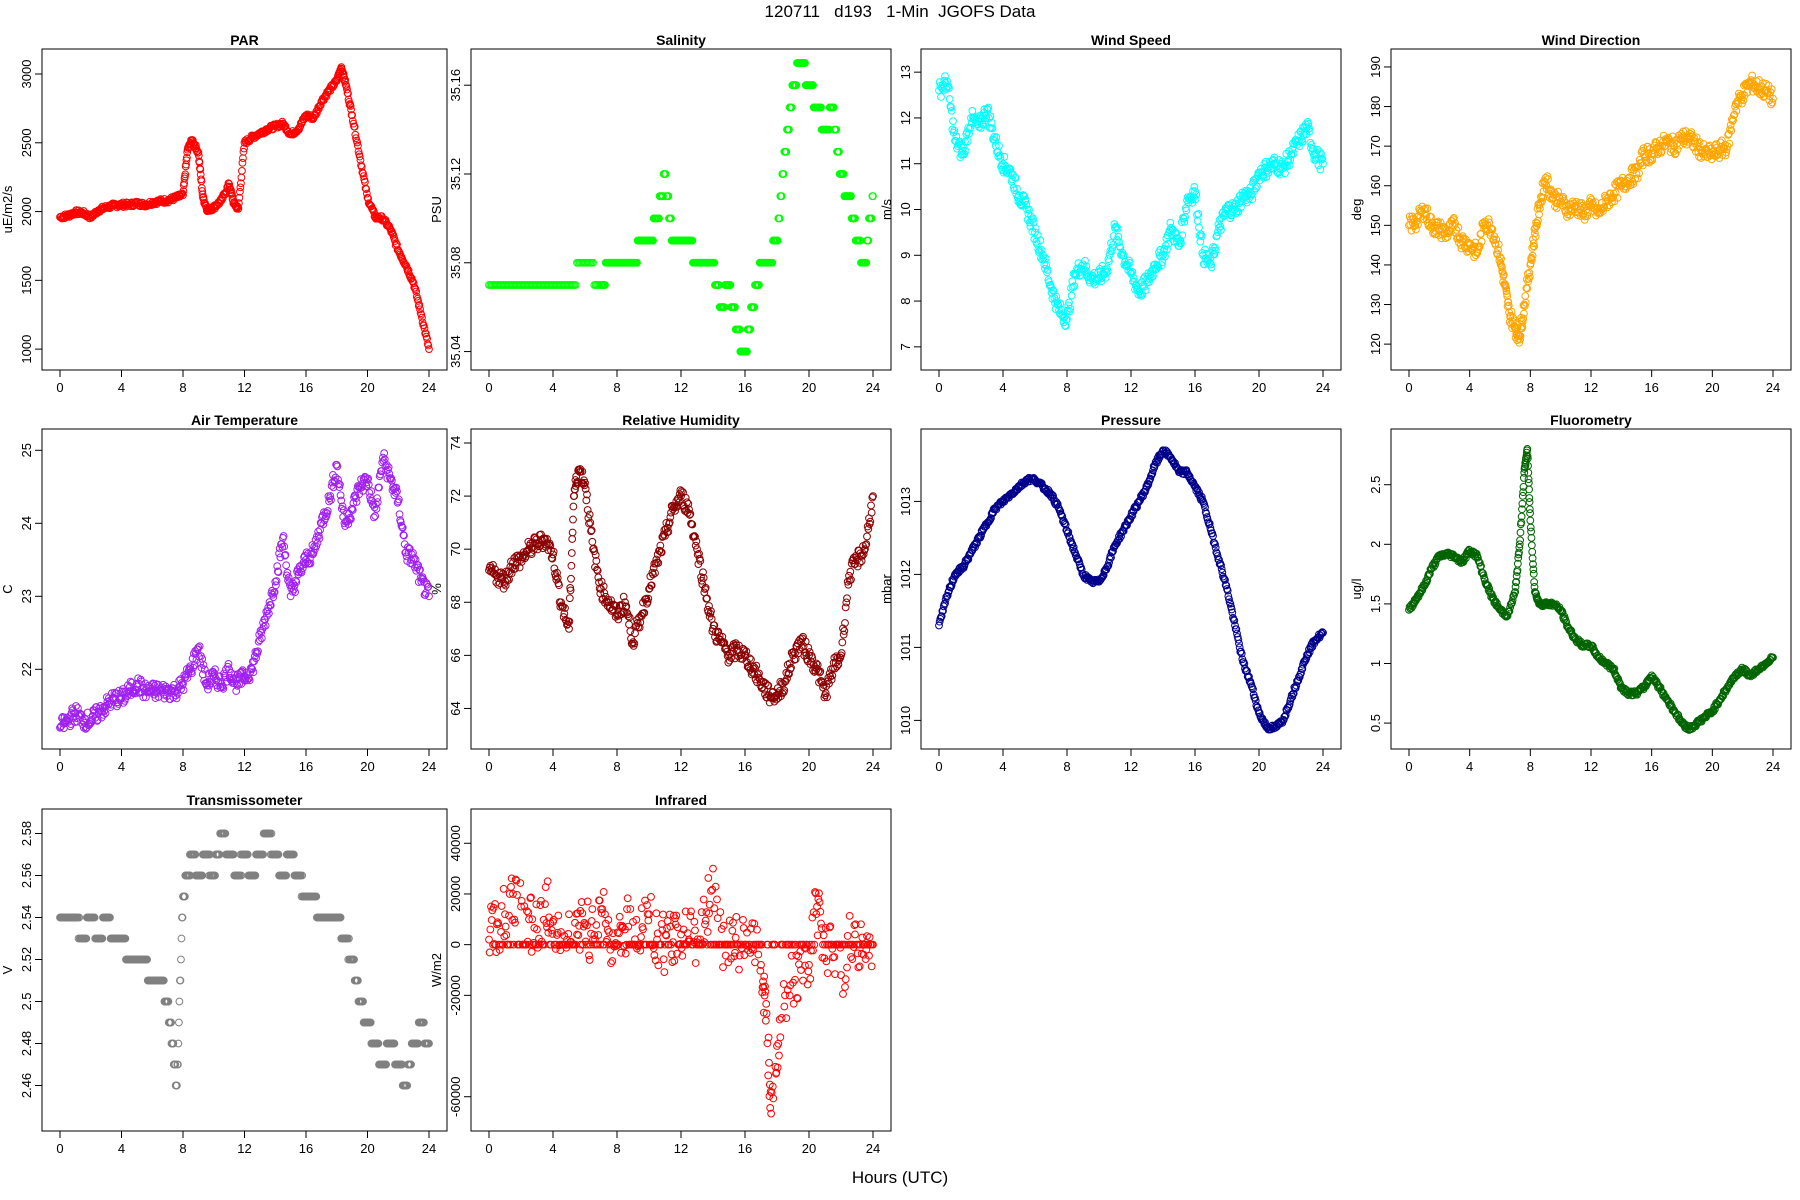  I want to click on y-tick-label: 3000, so click(26, 74).